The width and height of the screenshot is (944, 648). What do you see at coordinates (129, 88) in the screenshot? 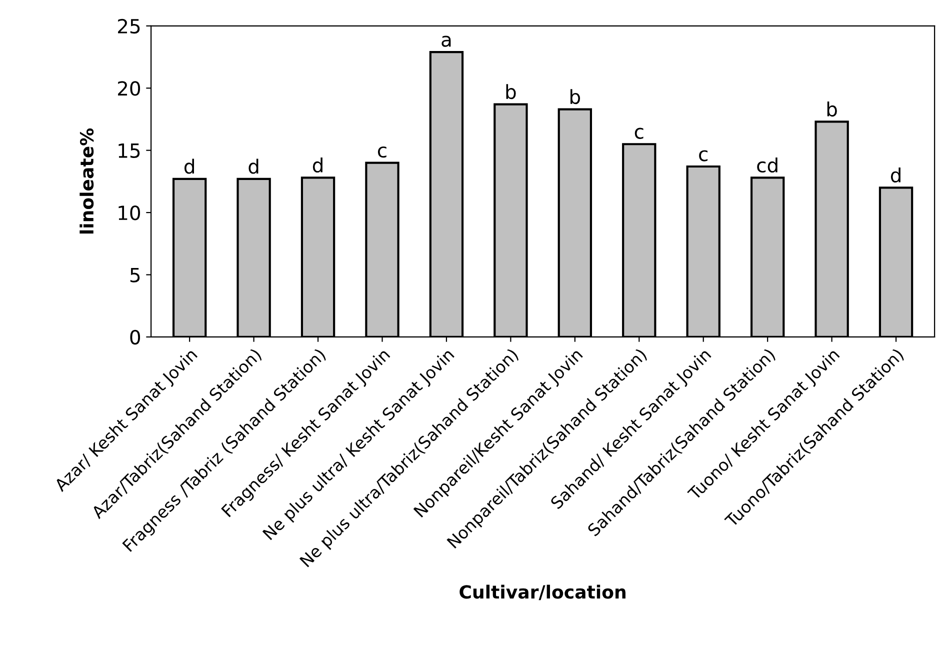
I see `y-tick-label: 20` at bounding box center [129, 88].